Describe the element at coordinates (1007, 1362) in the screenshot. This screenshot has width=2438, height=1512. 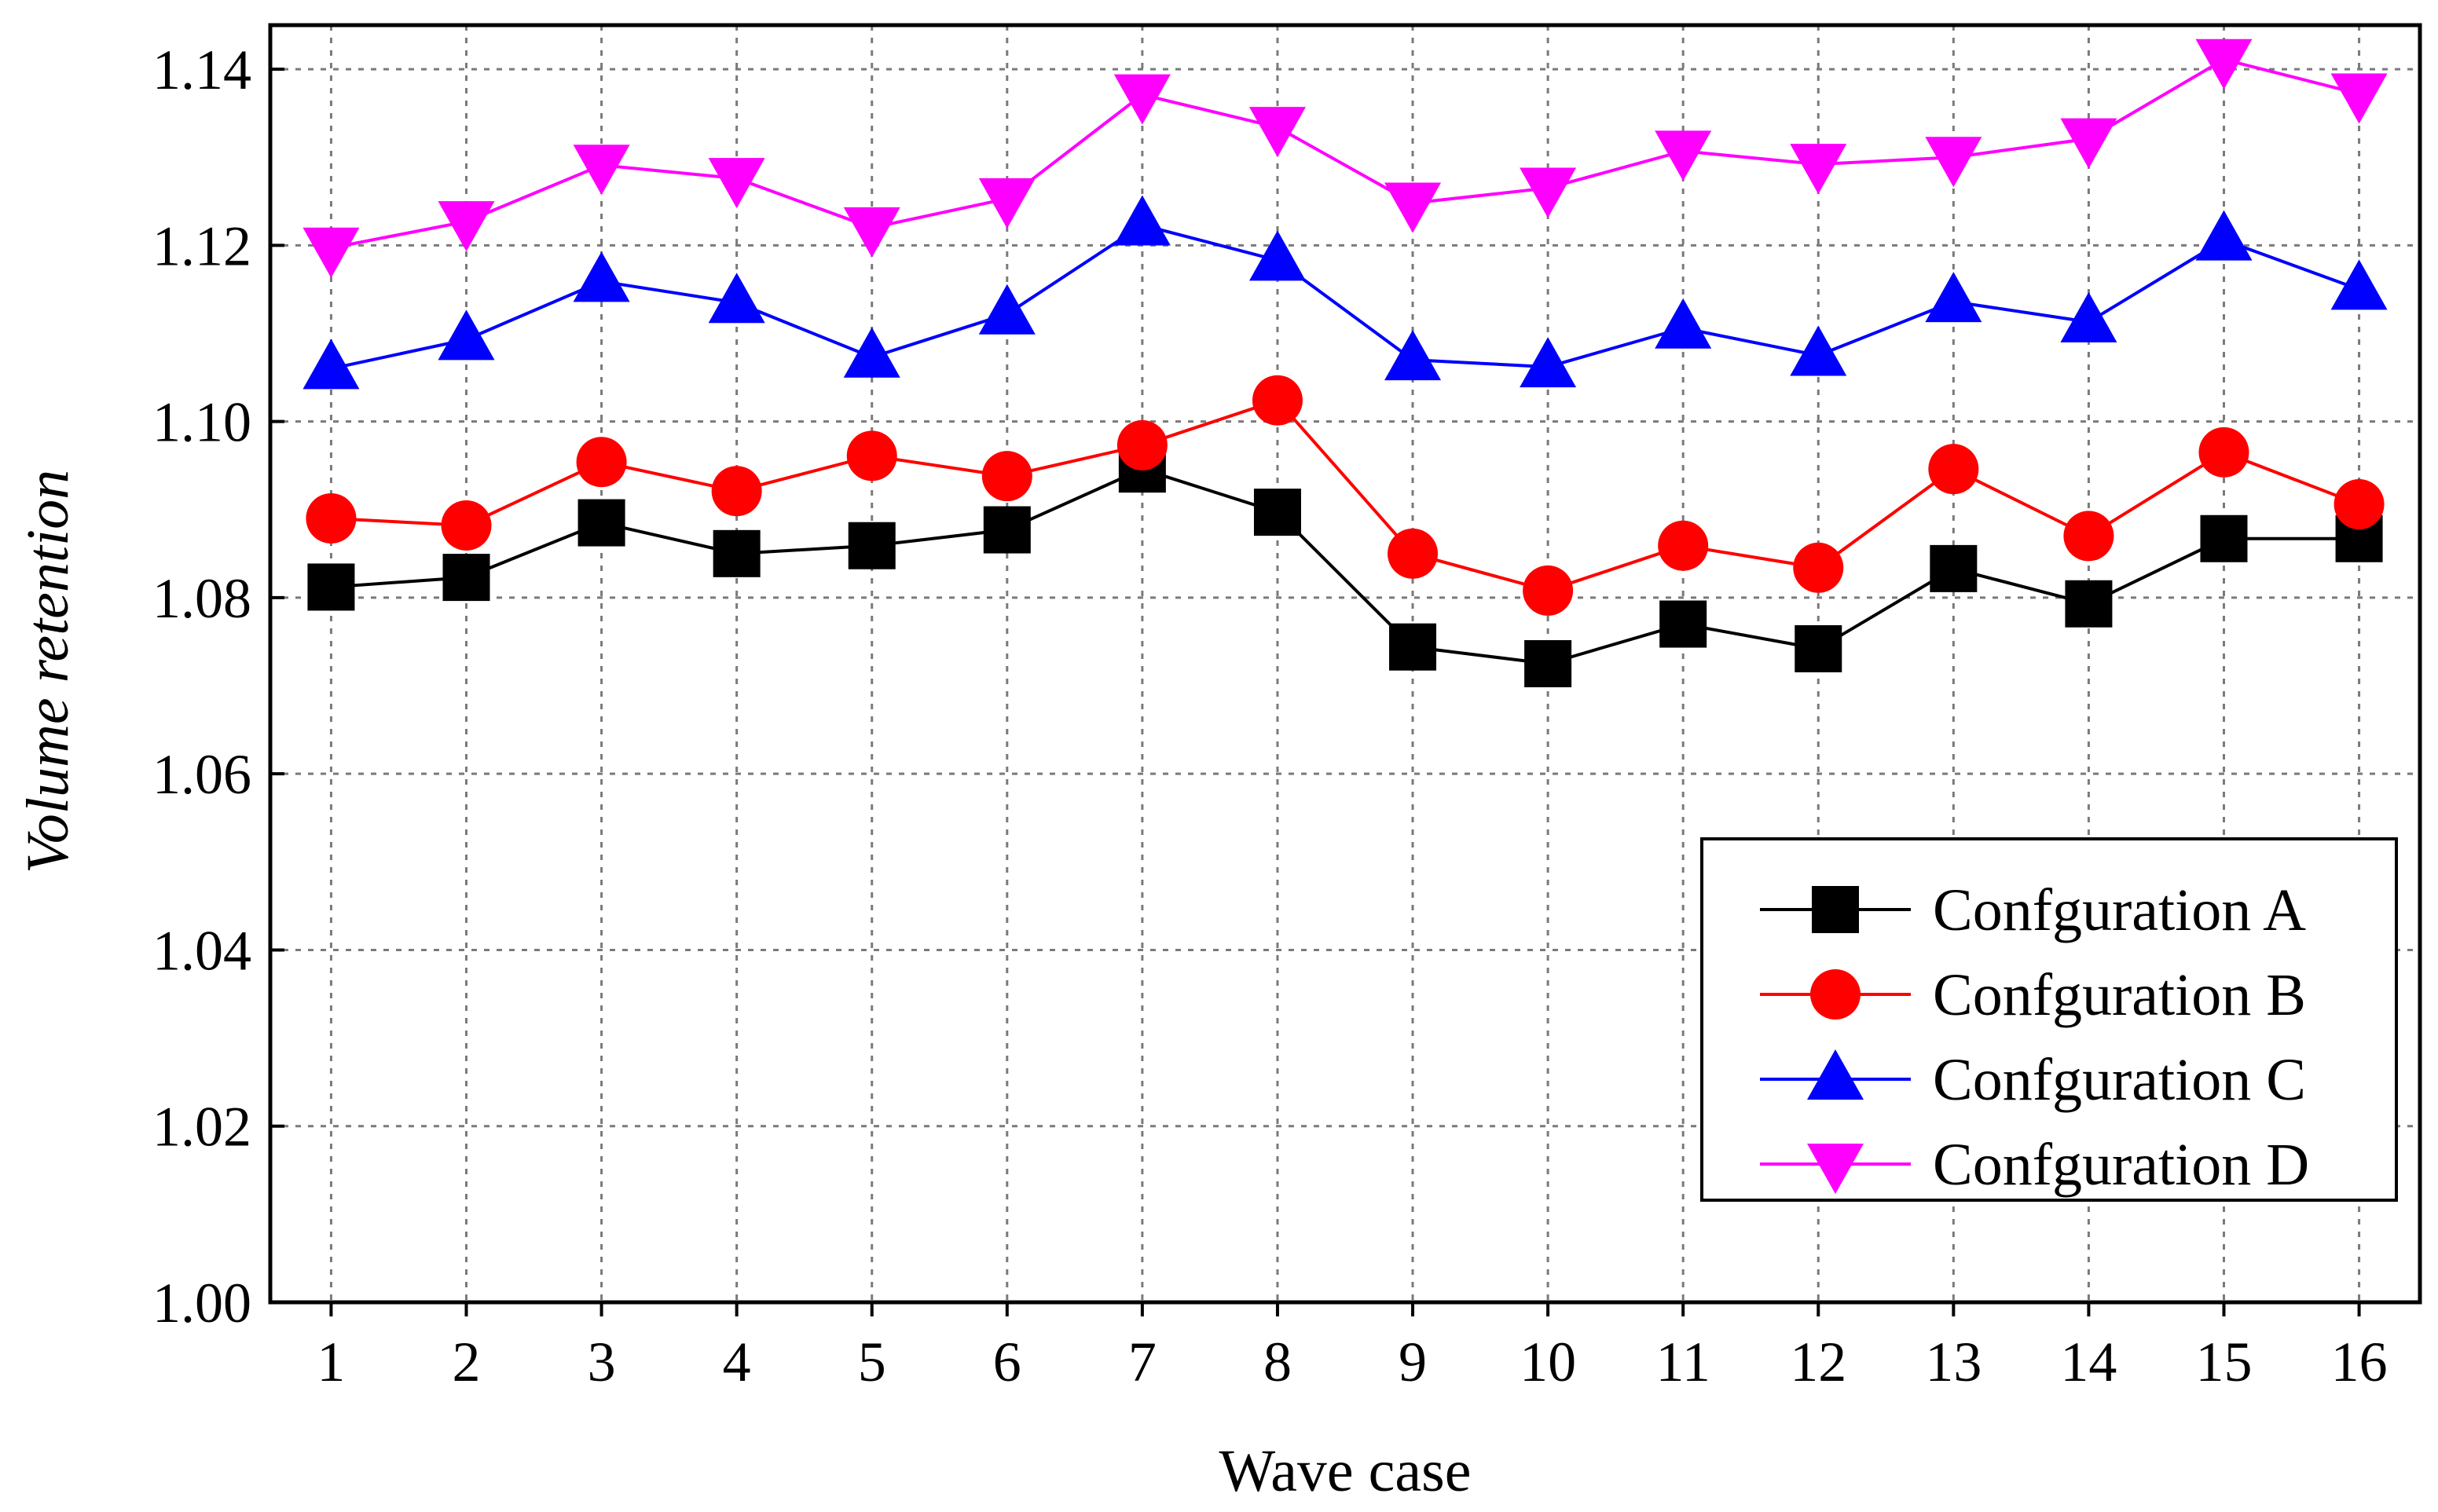
I see `x-tick-label: 6` at that location.